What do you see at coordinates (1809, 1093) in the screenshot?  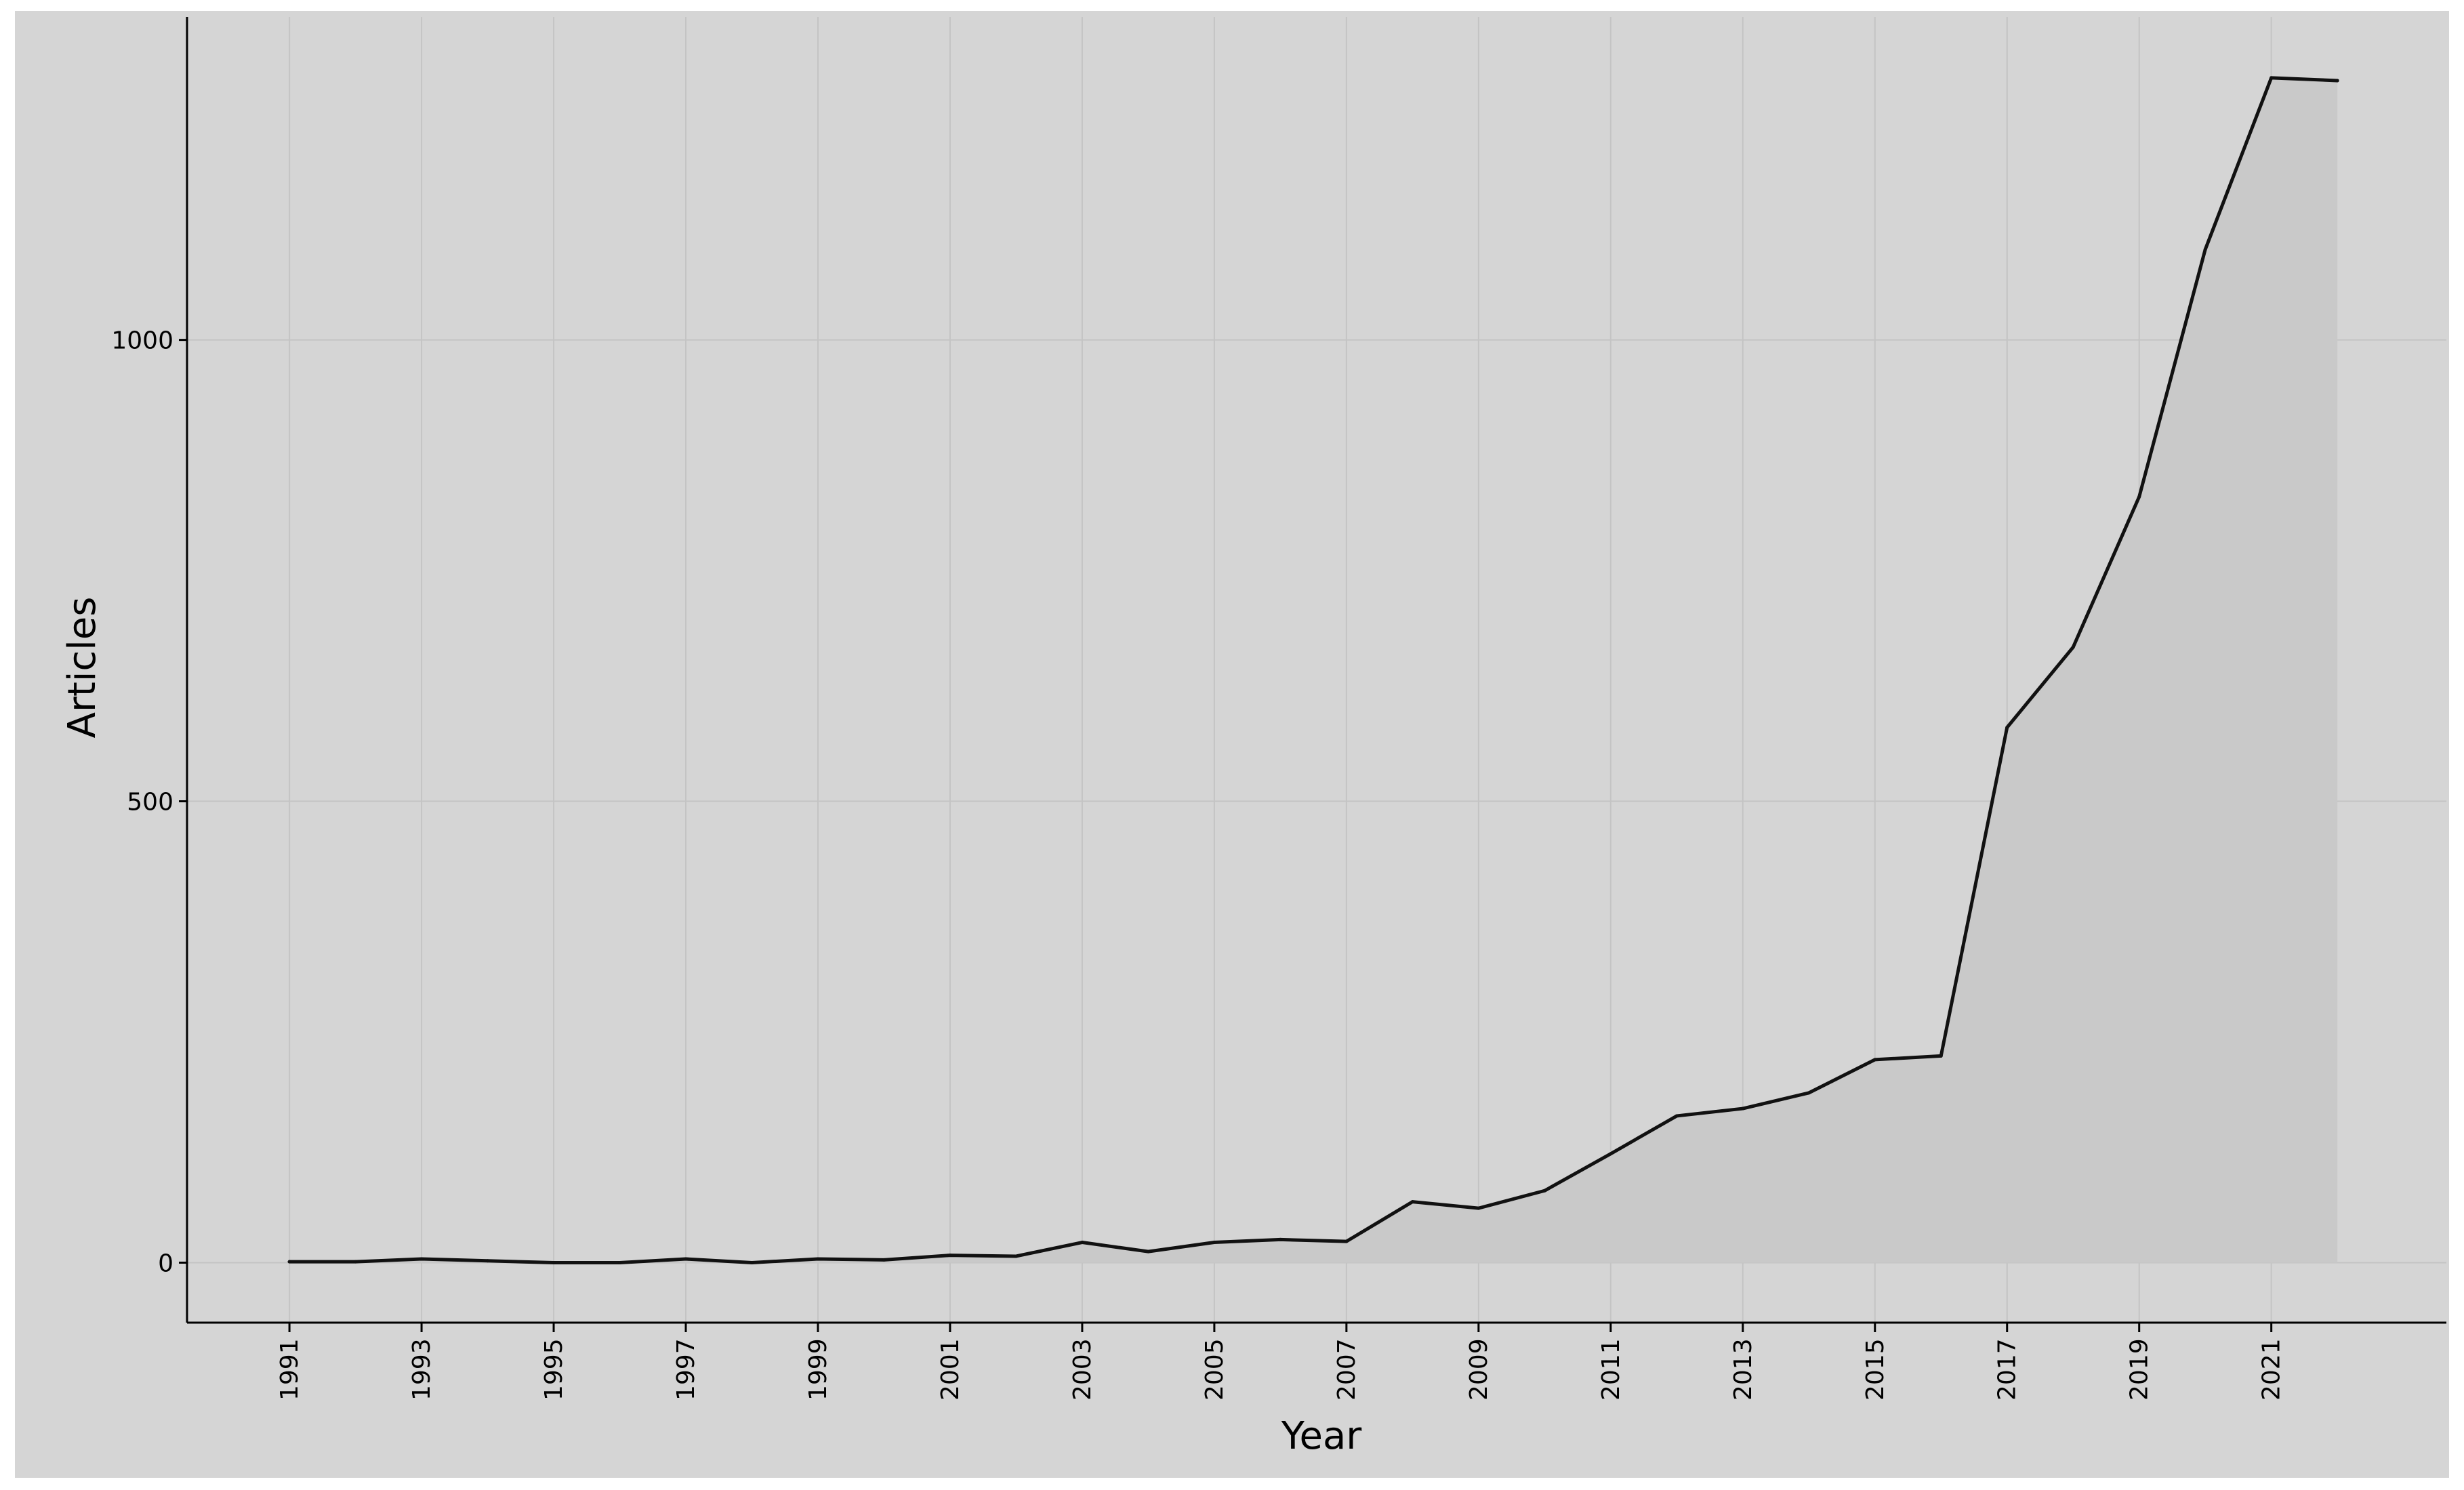 I see `data-point-2014` at bounding box center [1809, 1093].